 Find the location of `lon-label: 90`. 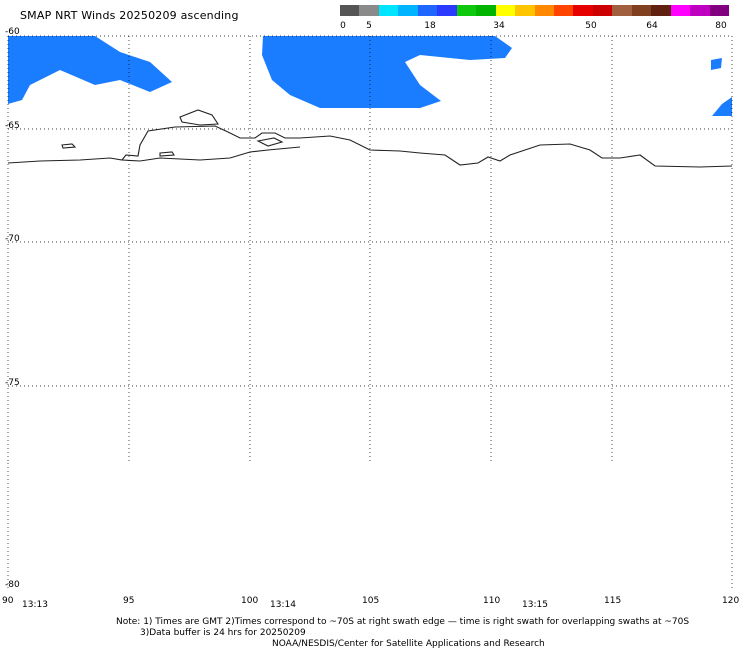

lon-label: 90 is located at coordinates (8, 601).